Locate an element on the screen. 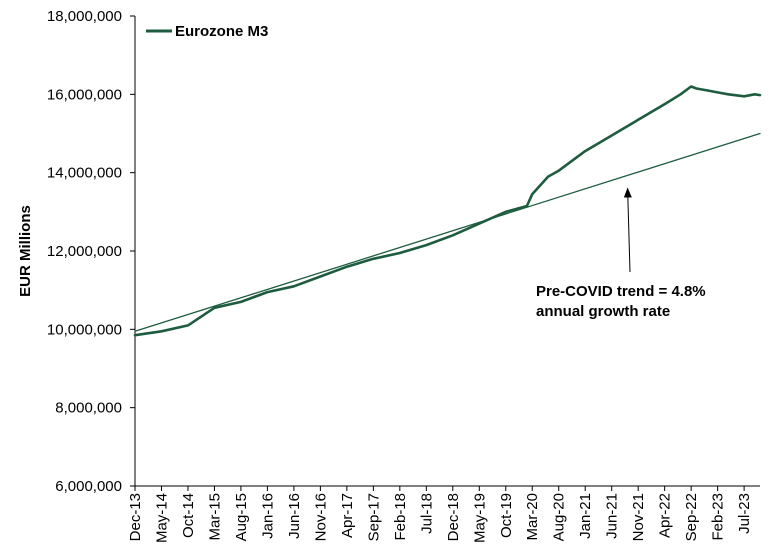 The width and height of the screenshot is (770, 559). legend: Eurozone M3 is located at coordinates (207, 31).